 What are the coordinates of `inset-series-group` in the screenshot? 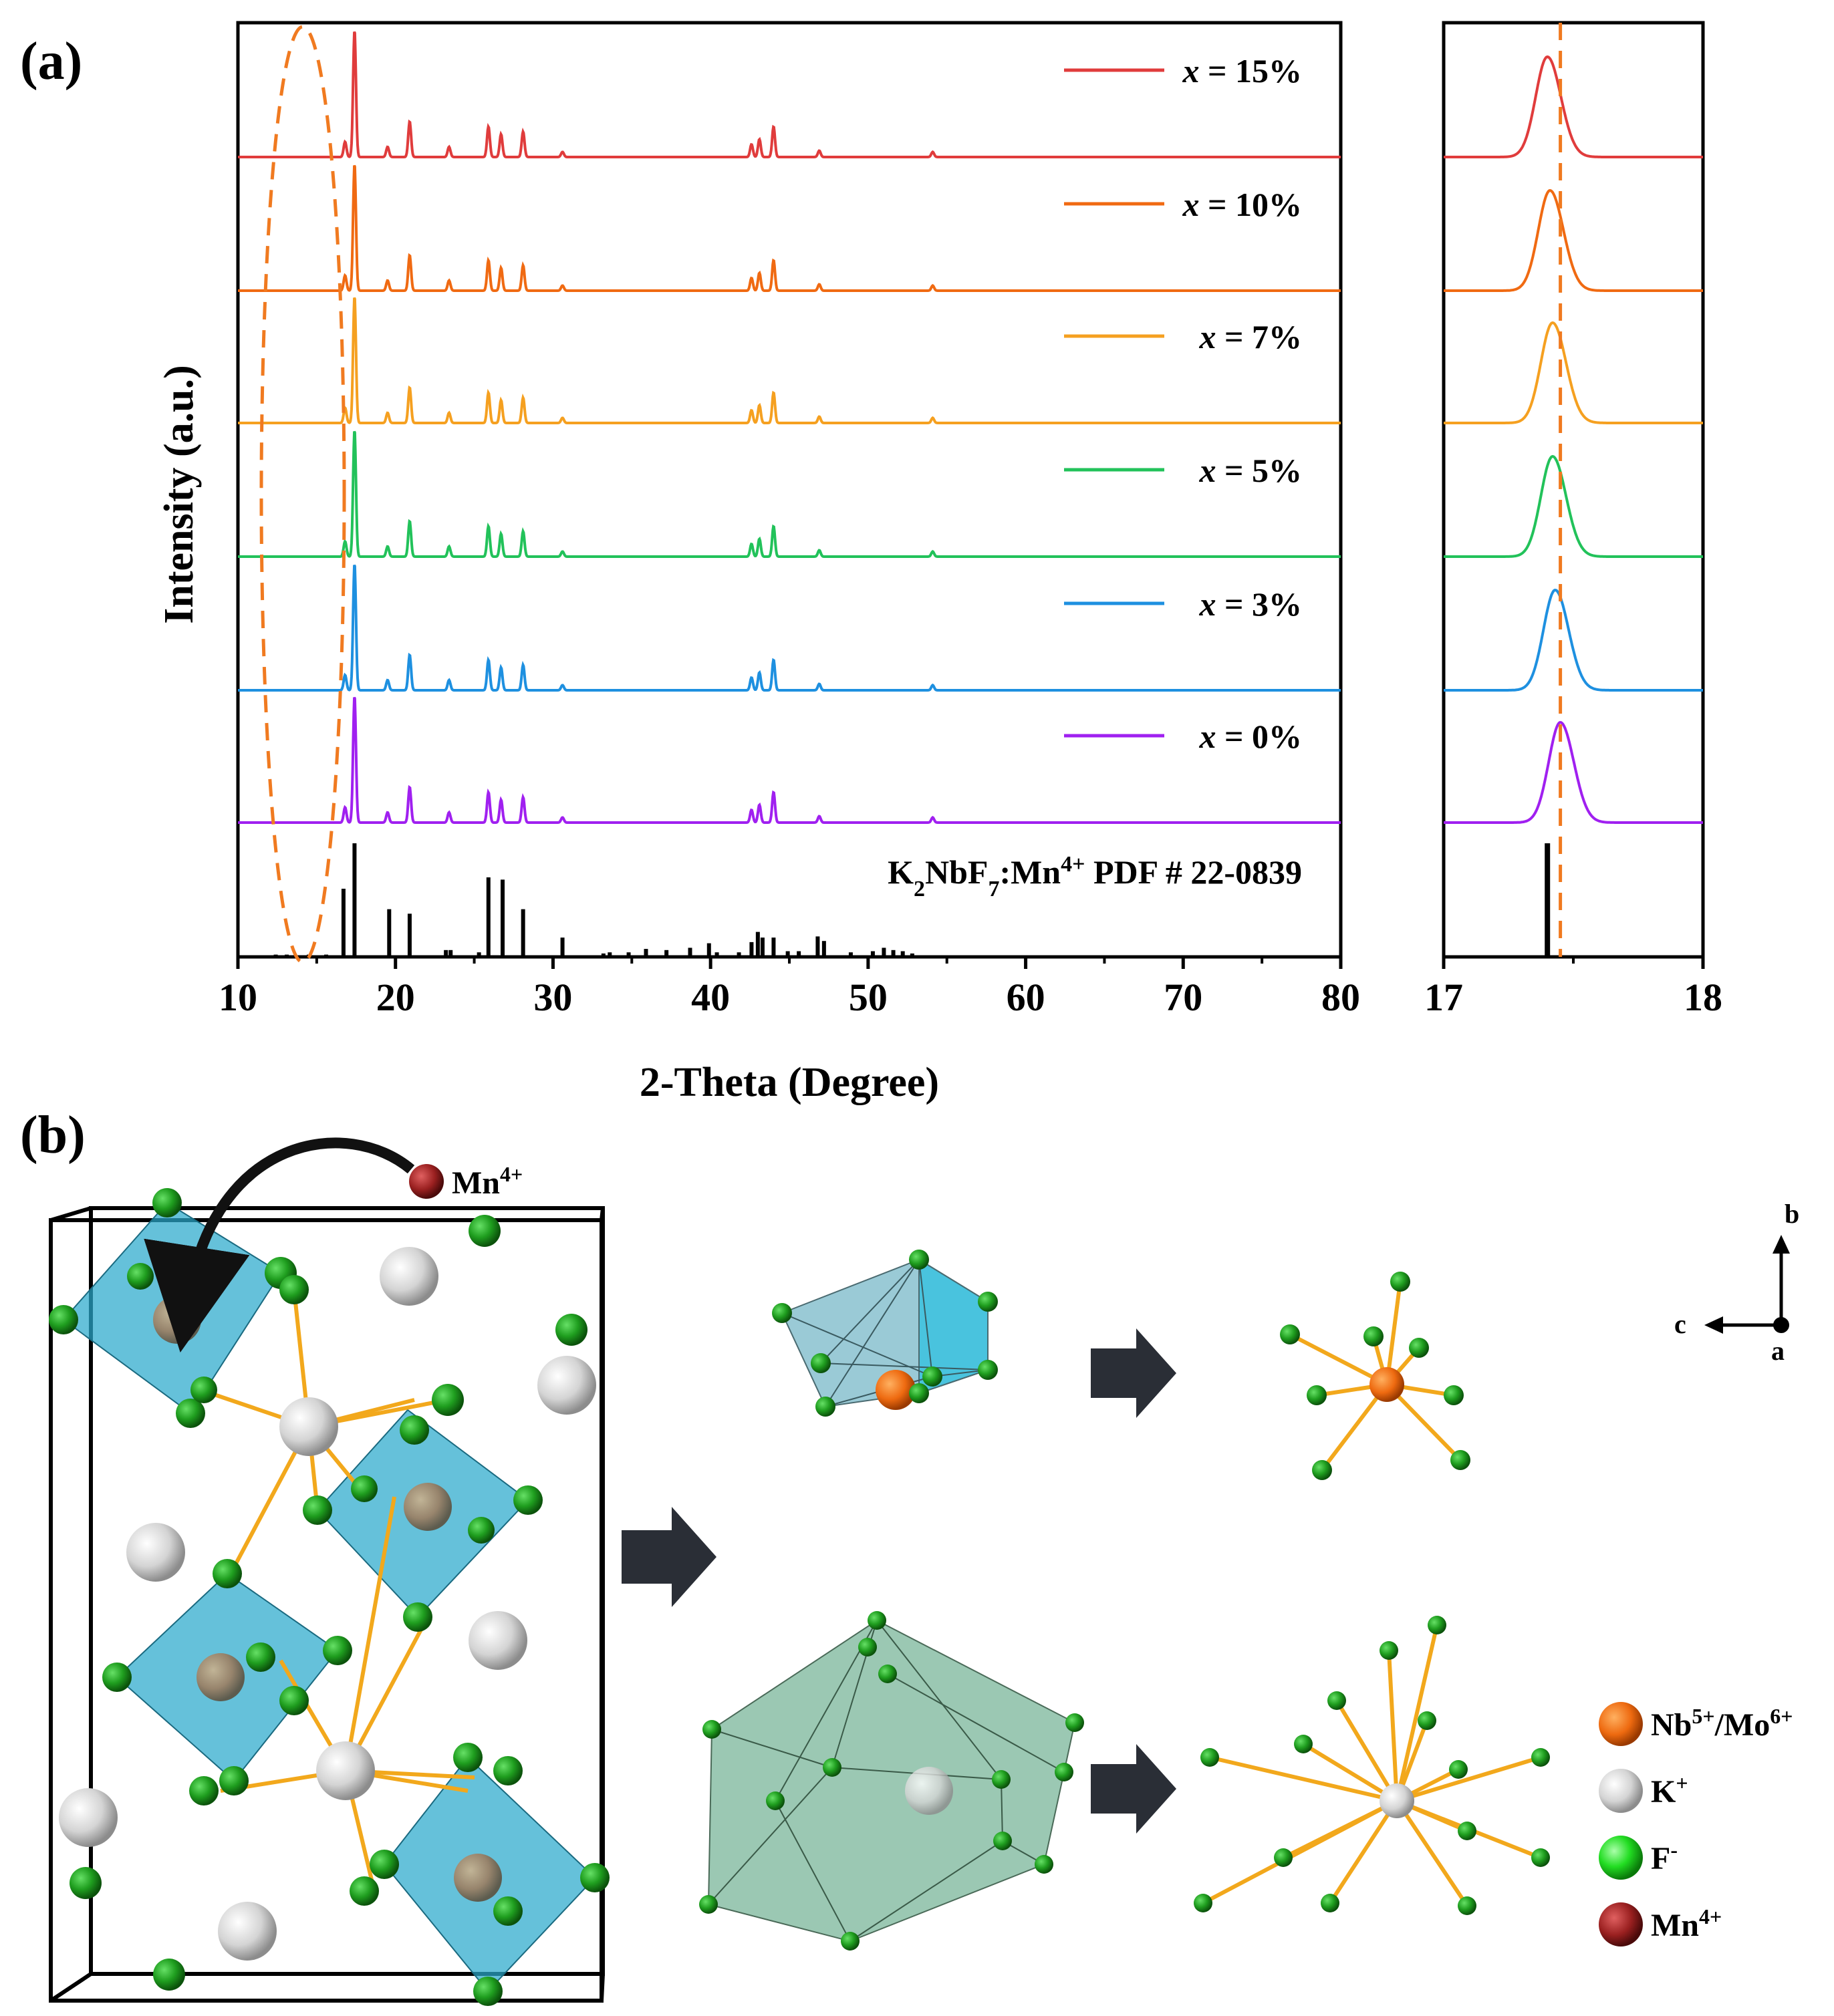 It's located at (1573, 490).